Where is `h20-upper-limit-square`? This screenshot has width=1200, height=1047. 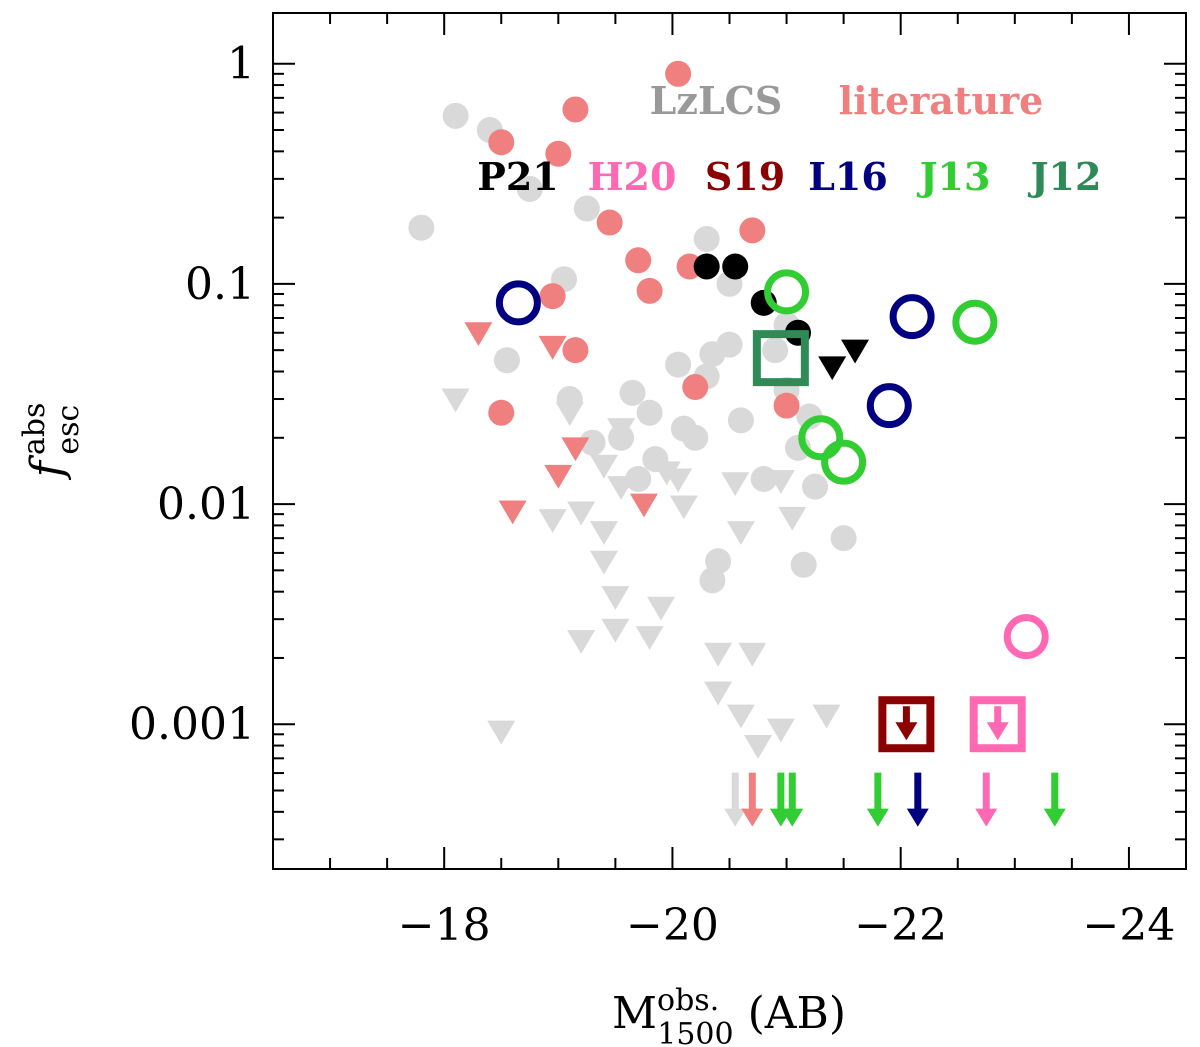
h20-upper-limit-square is located at coordinates (997, 724).